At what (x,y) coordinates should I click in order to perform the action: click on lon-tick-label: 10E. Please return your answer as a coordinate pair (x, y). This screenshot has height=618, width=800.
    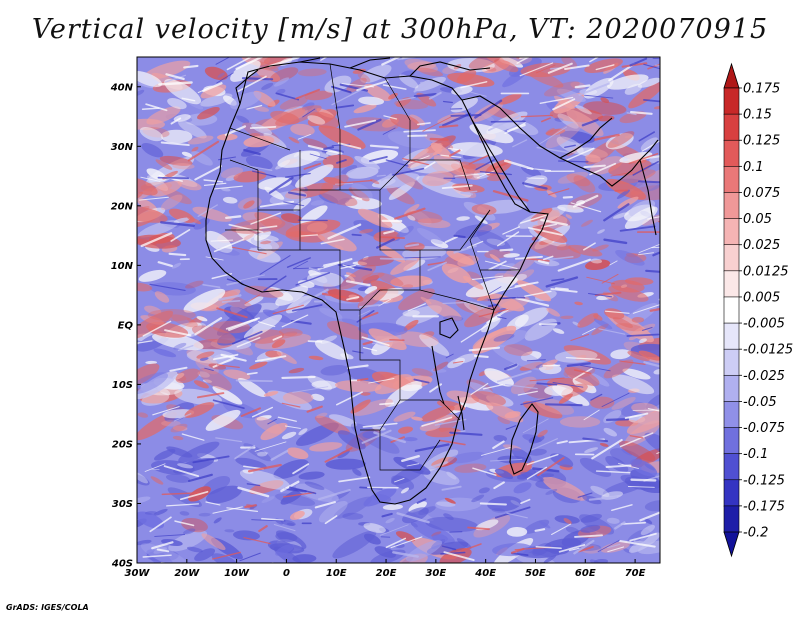
    Looking at the image, I should click on (336, 573).